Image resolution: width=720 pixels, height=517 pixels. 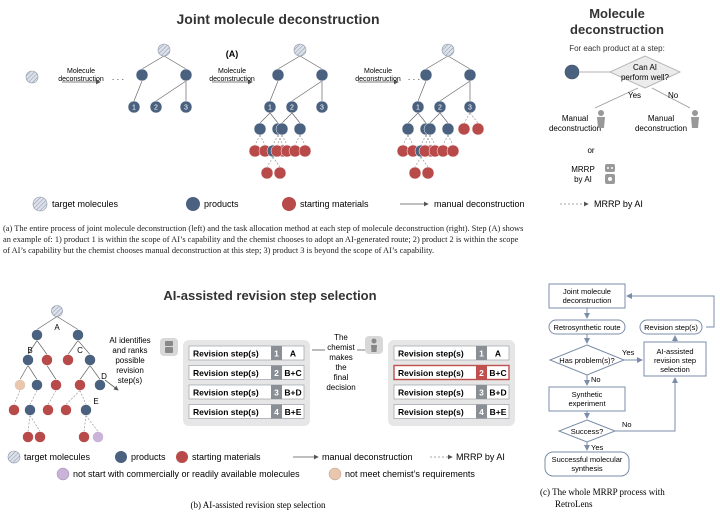 What do you see at coordinates (583, 179) in the screenshot?
I see `mrrp-2: by AI` at bounding box center [583, 179].